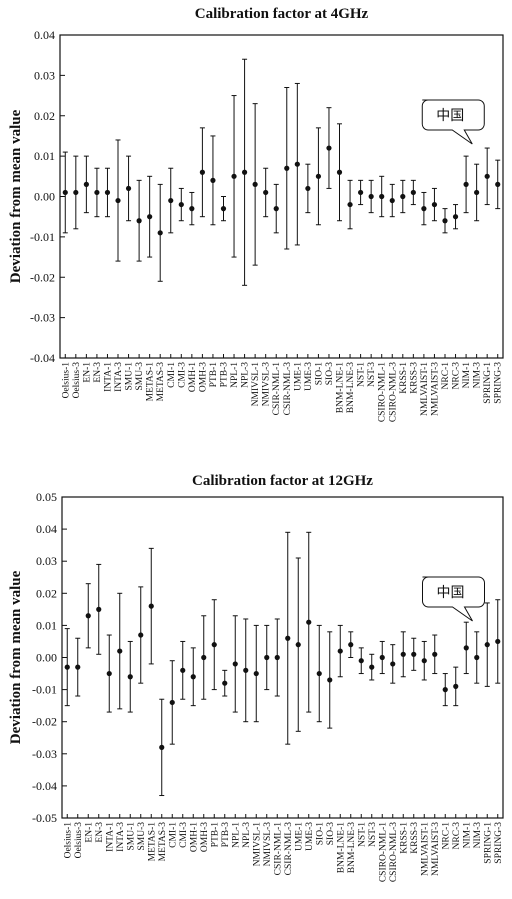 Image resolution: width=512 pixels, height=899 pixels. I want to click on x-tick-label: NST-3, so click(373, 834).